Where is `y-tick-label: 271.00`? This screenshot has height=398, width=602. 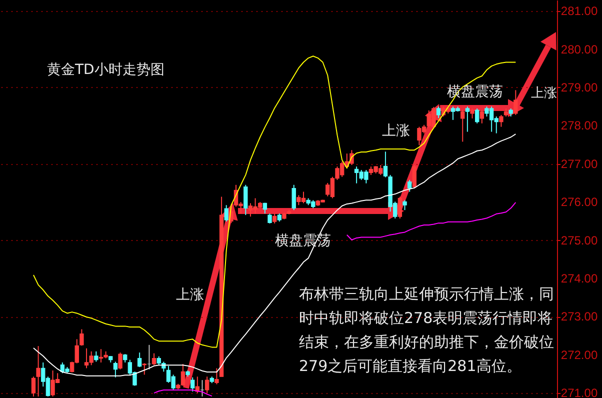 y-tick-label: 271.00 is located at coordinates (579, 392).